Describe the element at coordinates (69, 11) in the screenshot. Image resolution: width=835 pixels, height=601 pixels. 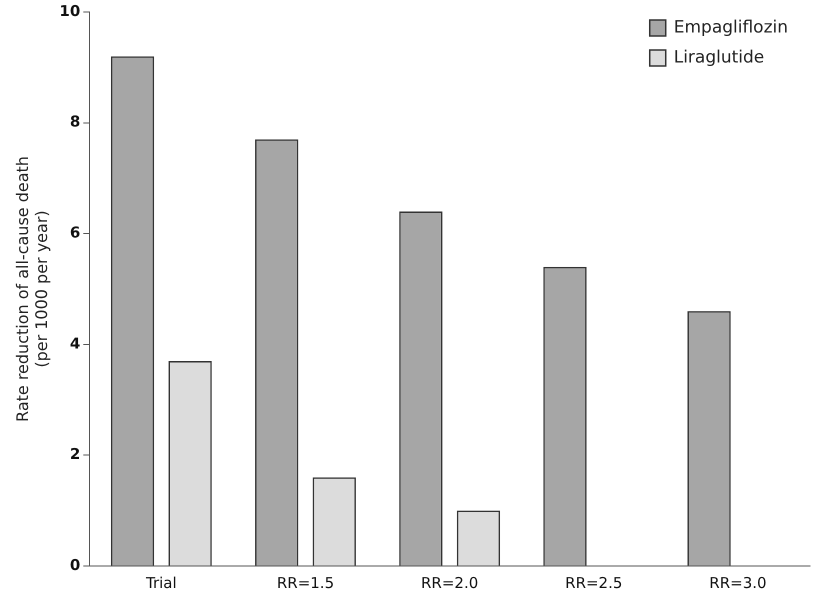
I see `y-tick-label: 10` at that location.